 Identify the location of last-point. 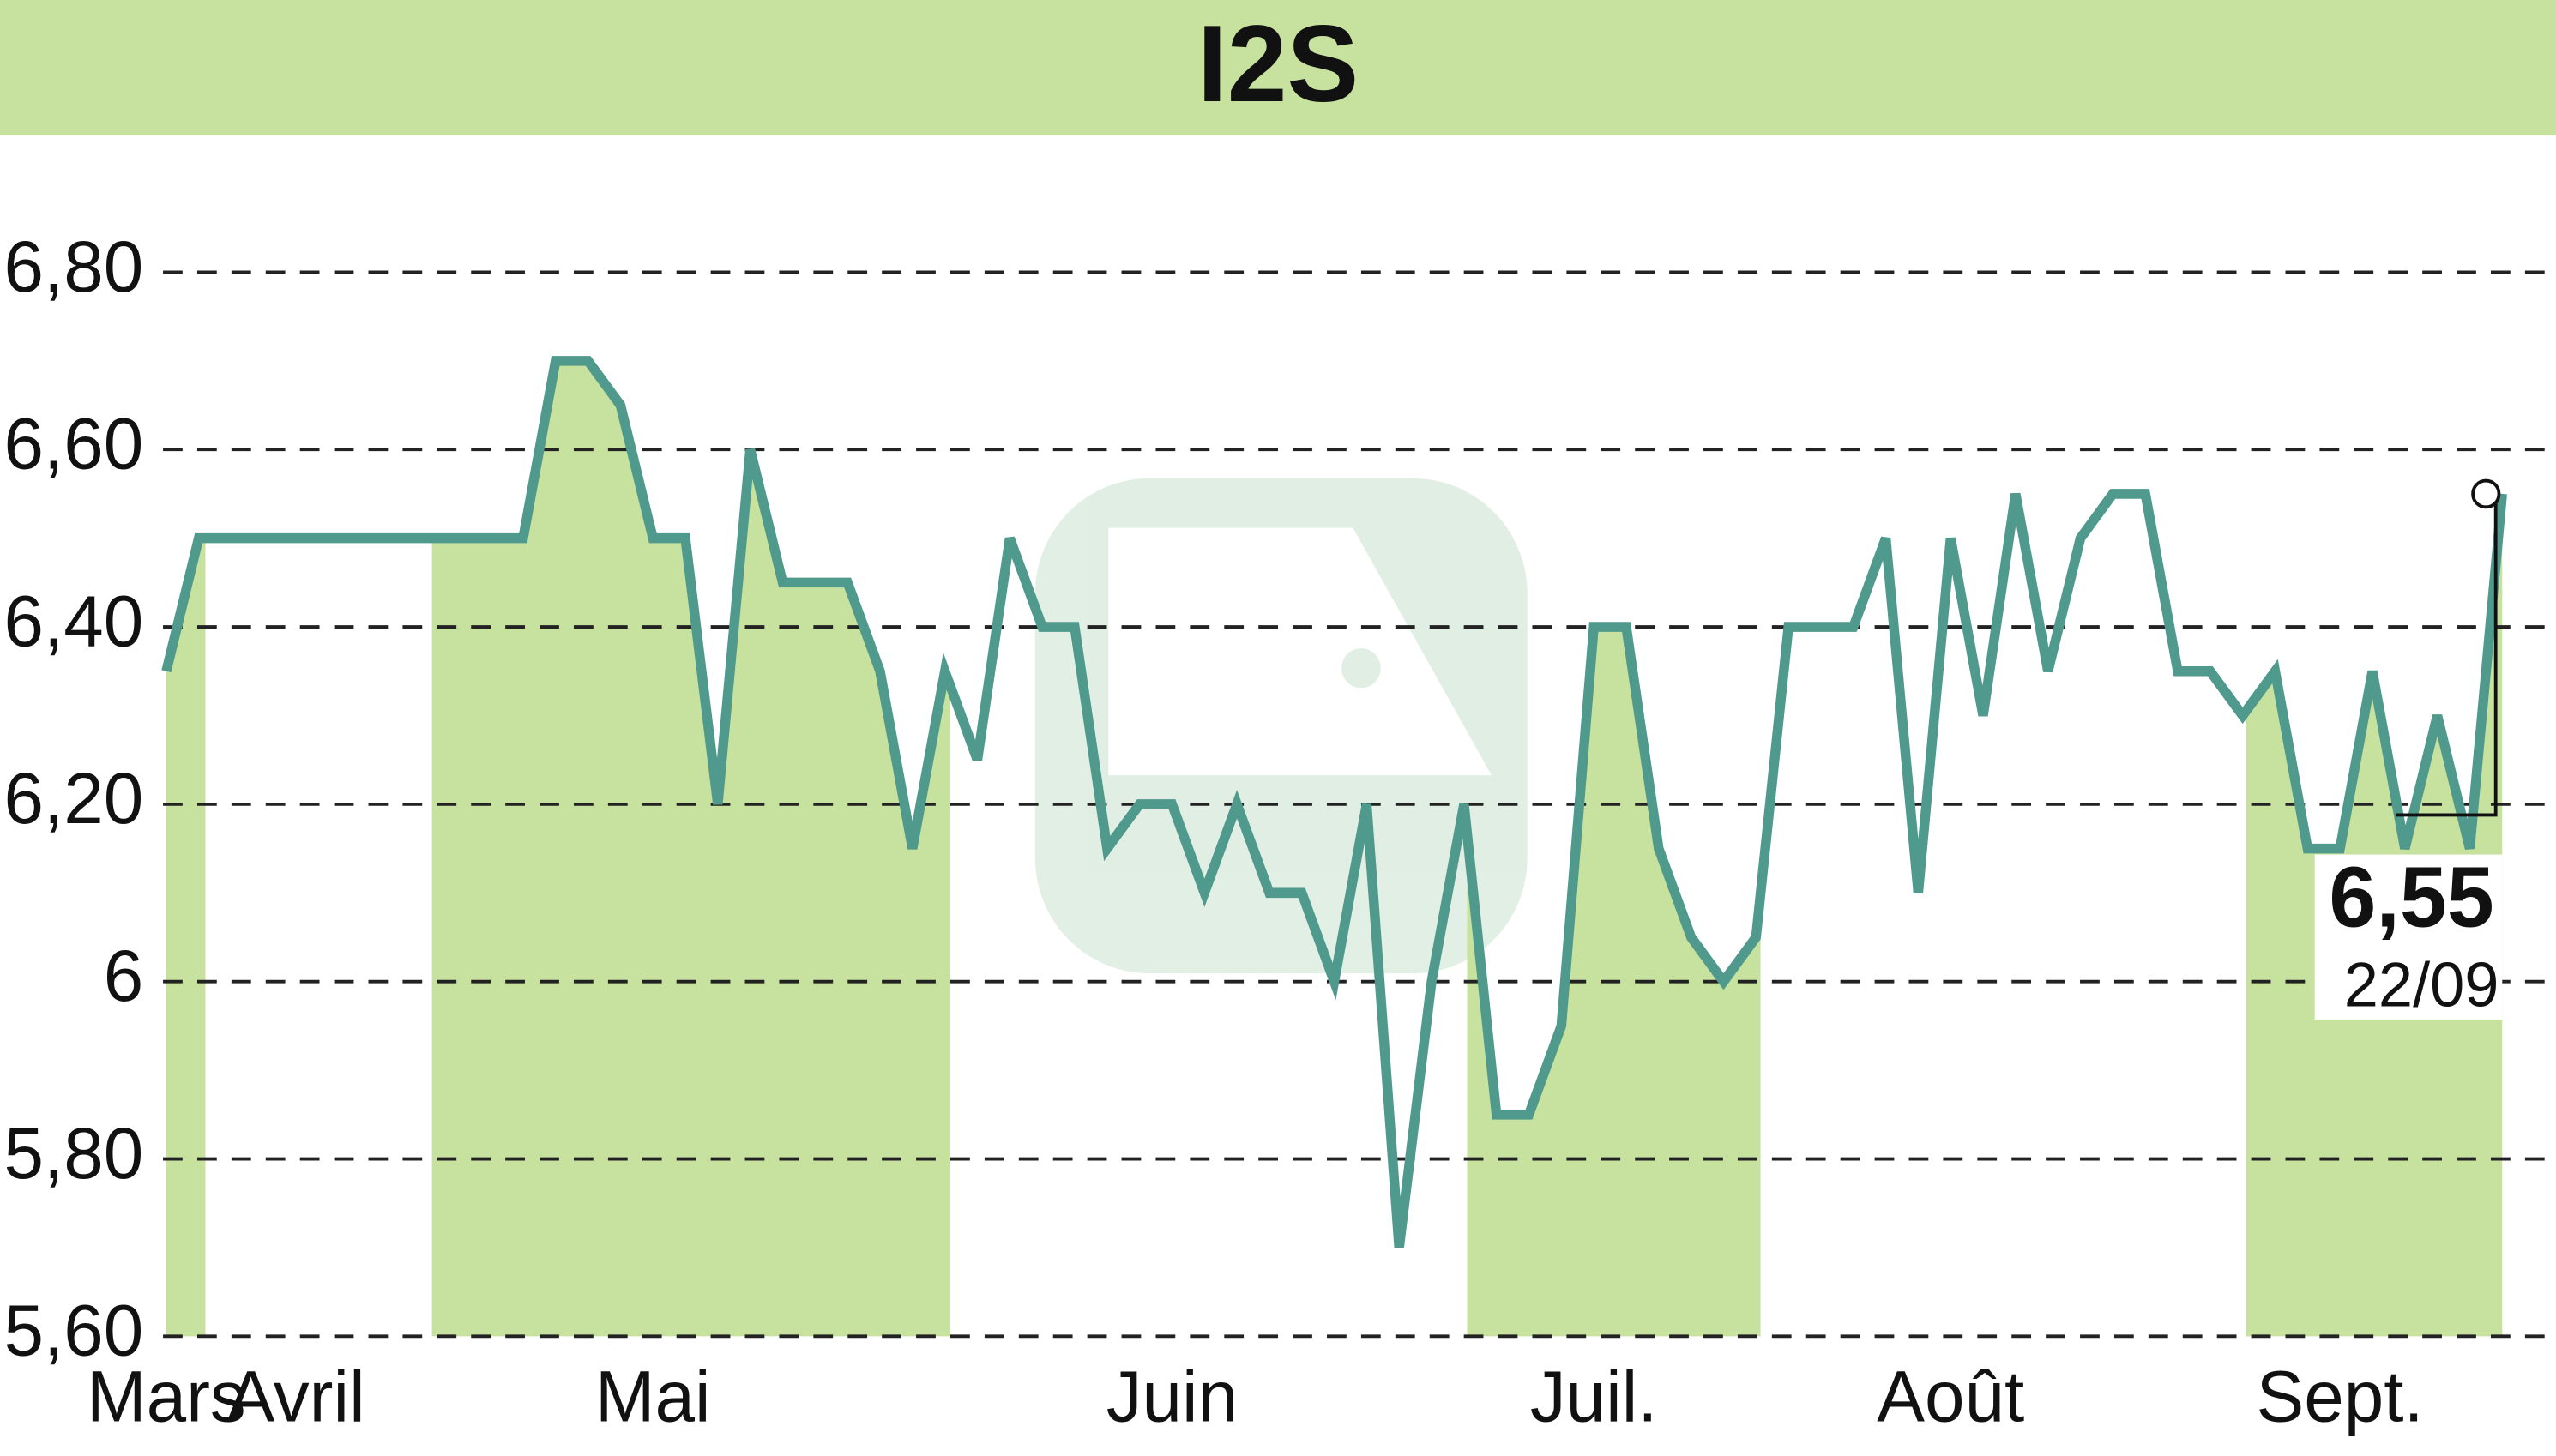
(2486, 493).